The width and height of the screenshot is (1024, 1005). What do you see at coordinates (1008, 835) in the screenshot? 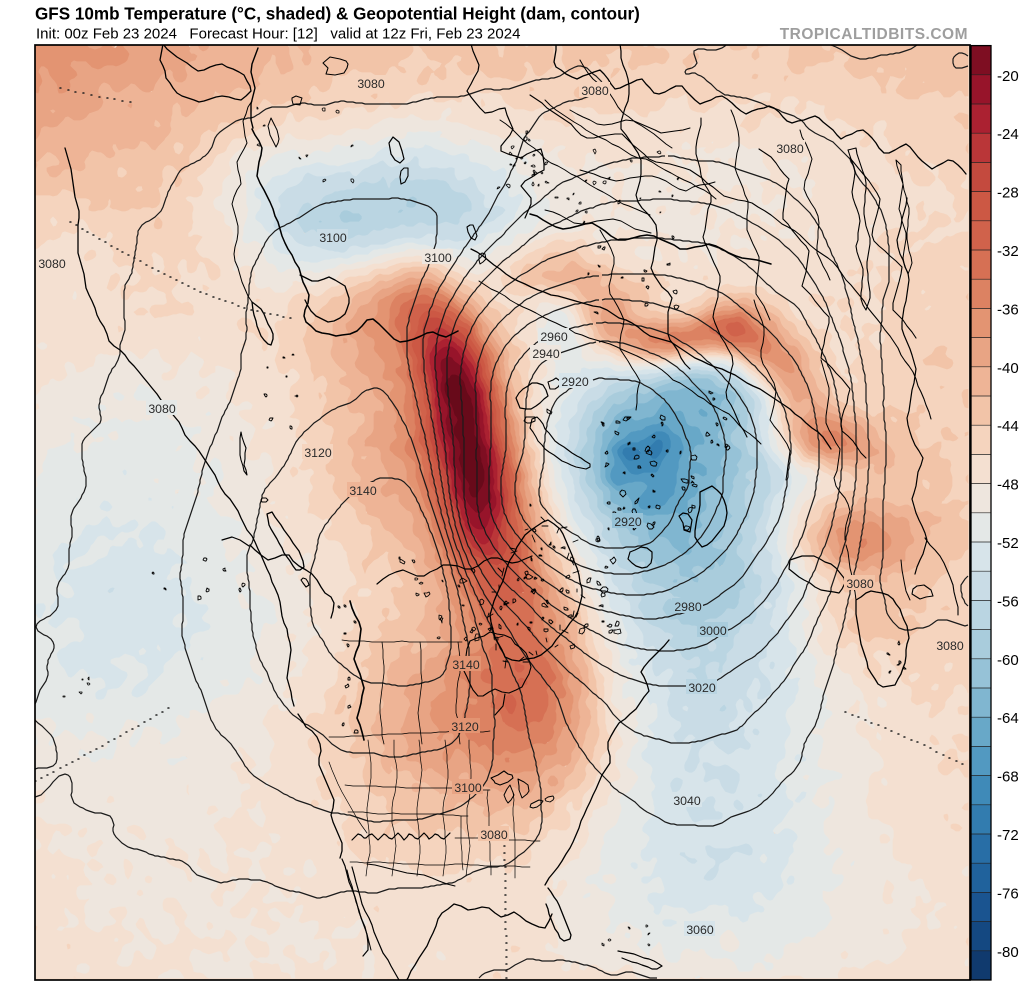
I see `svg-text: -72` at bounding box center [1008, 835].